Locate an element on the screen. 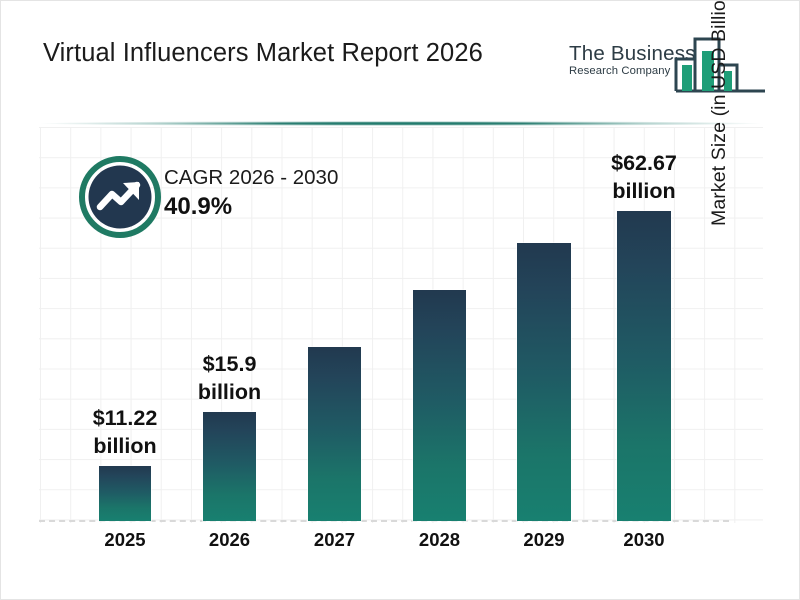 The width and height of the screenshot is (800, 600). bar-2028 is located at coordinates (439, 405).